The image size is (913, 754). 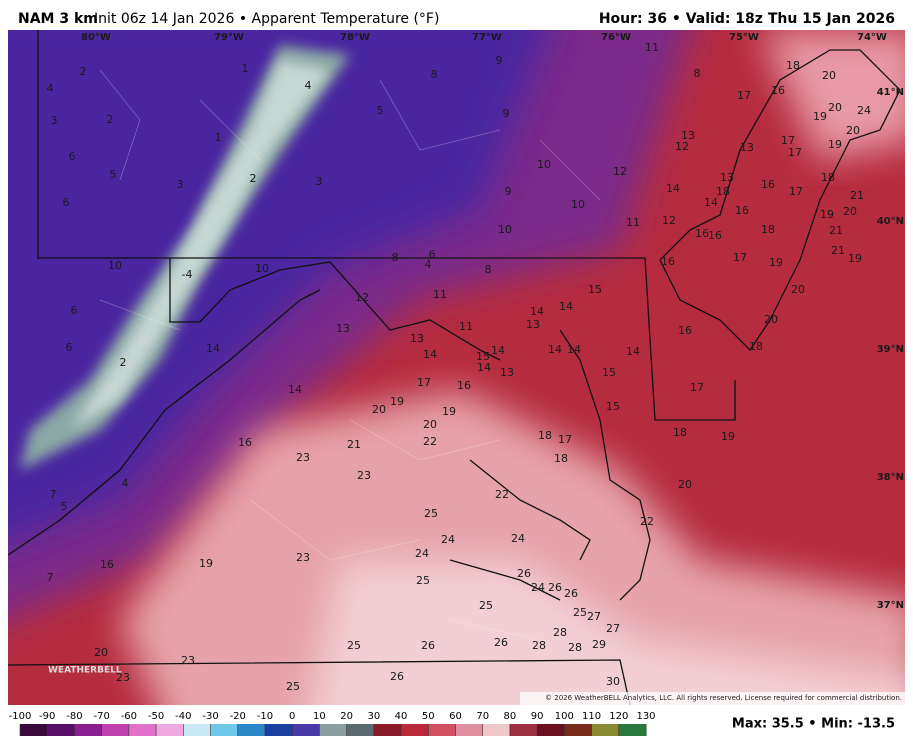 I want to click on temperature-label: 16, so click(x=702, y=233).